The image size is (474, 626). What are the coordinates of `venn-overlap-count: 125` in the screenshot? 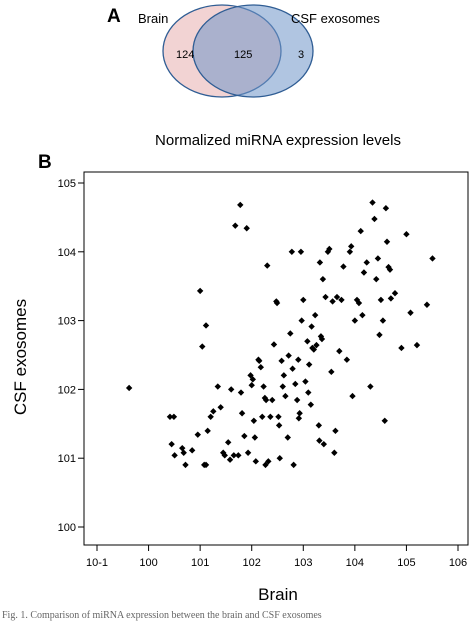 It's located at (243, 55).